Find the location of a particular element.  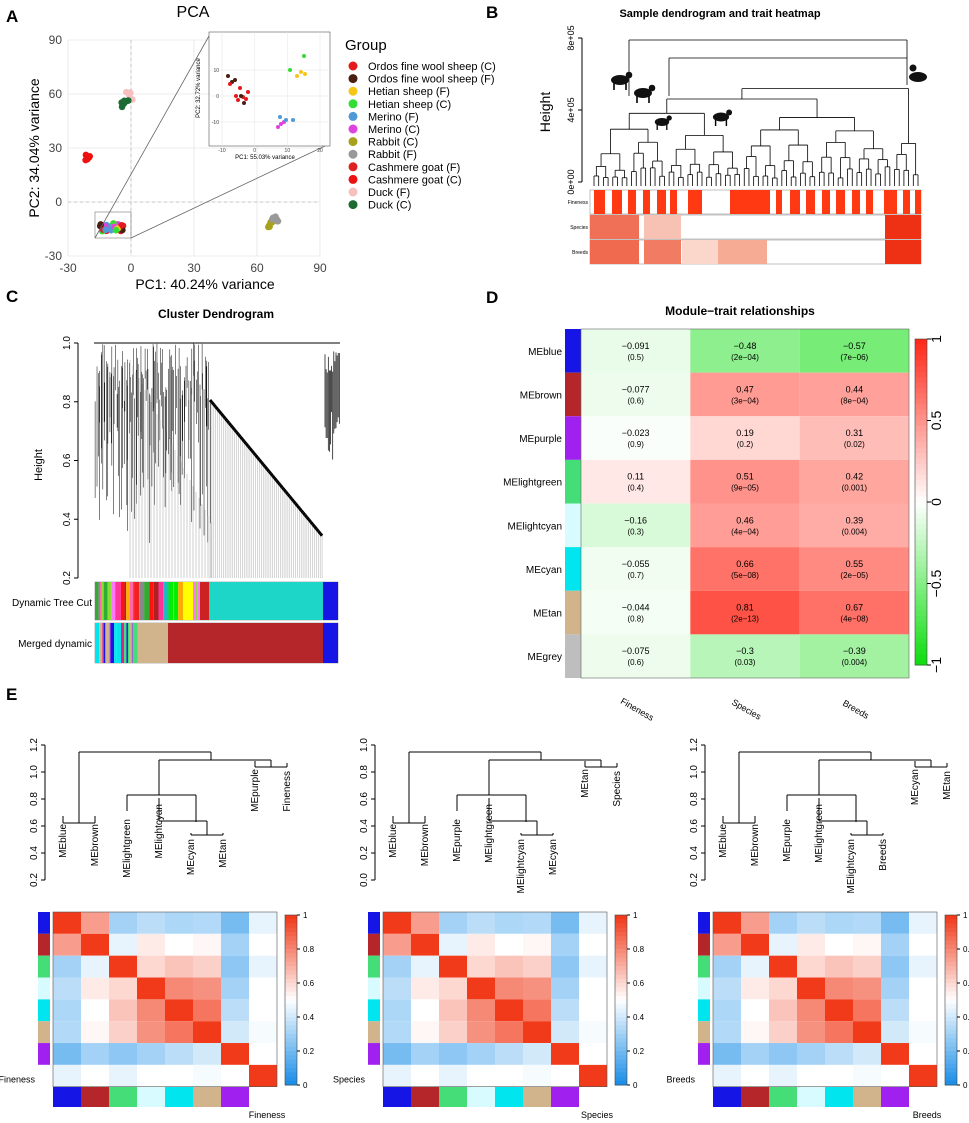

pca-ytick: 0 is located at coordinates (58, 202).